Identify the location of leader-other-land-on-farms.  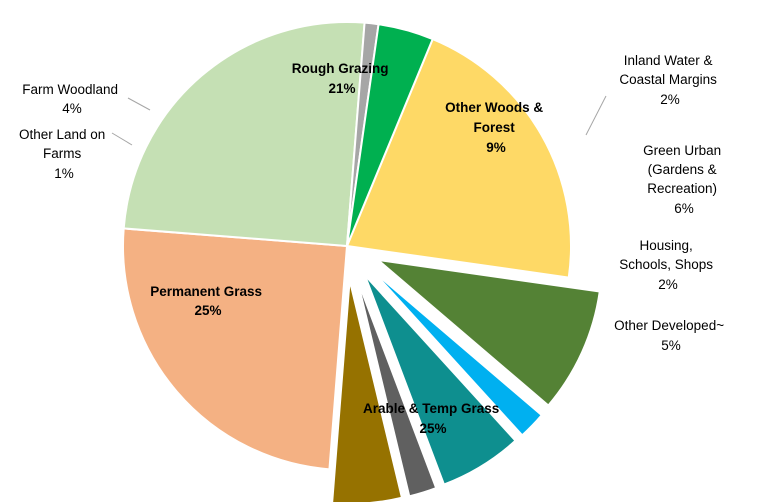
(122, 139).